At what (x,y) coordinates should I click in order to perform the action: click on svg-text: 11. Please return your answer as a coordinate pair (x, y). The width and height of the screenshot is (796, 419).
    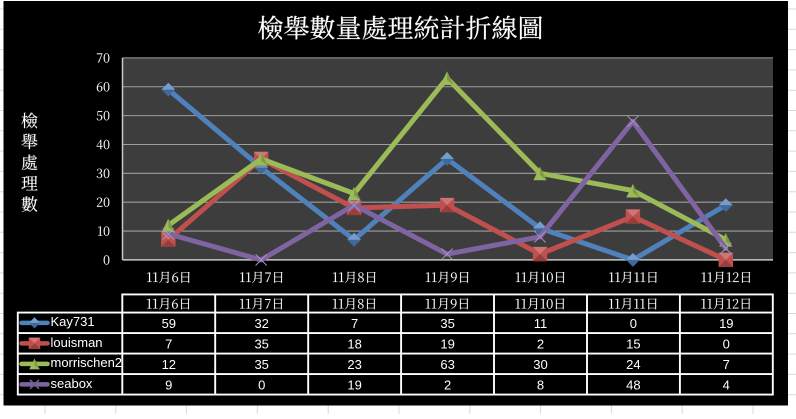
    Looking at the image, I should click on (541, 323).